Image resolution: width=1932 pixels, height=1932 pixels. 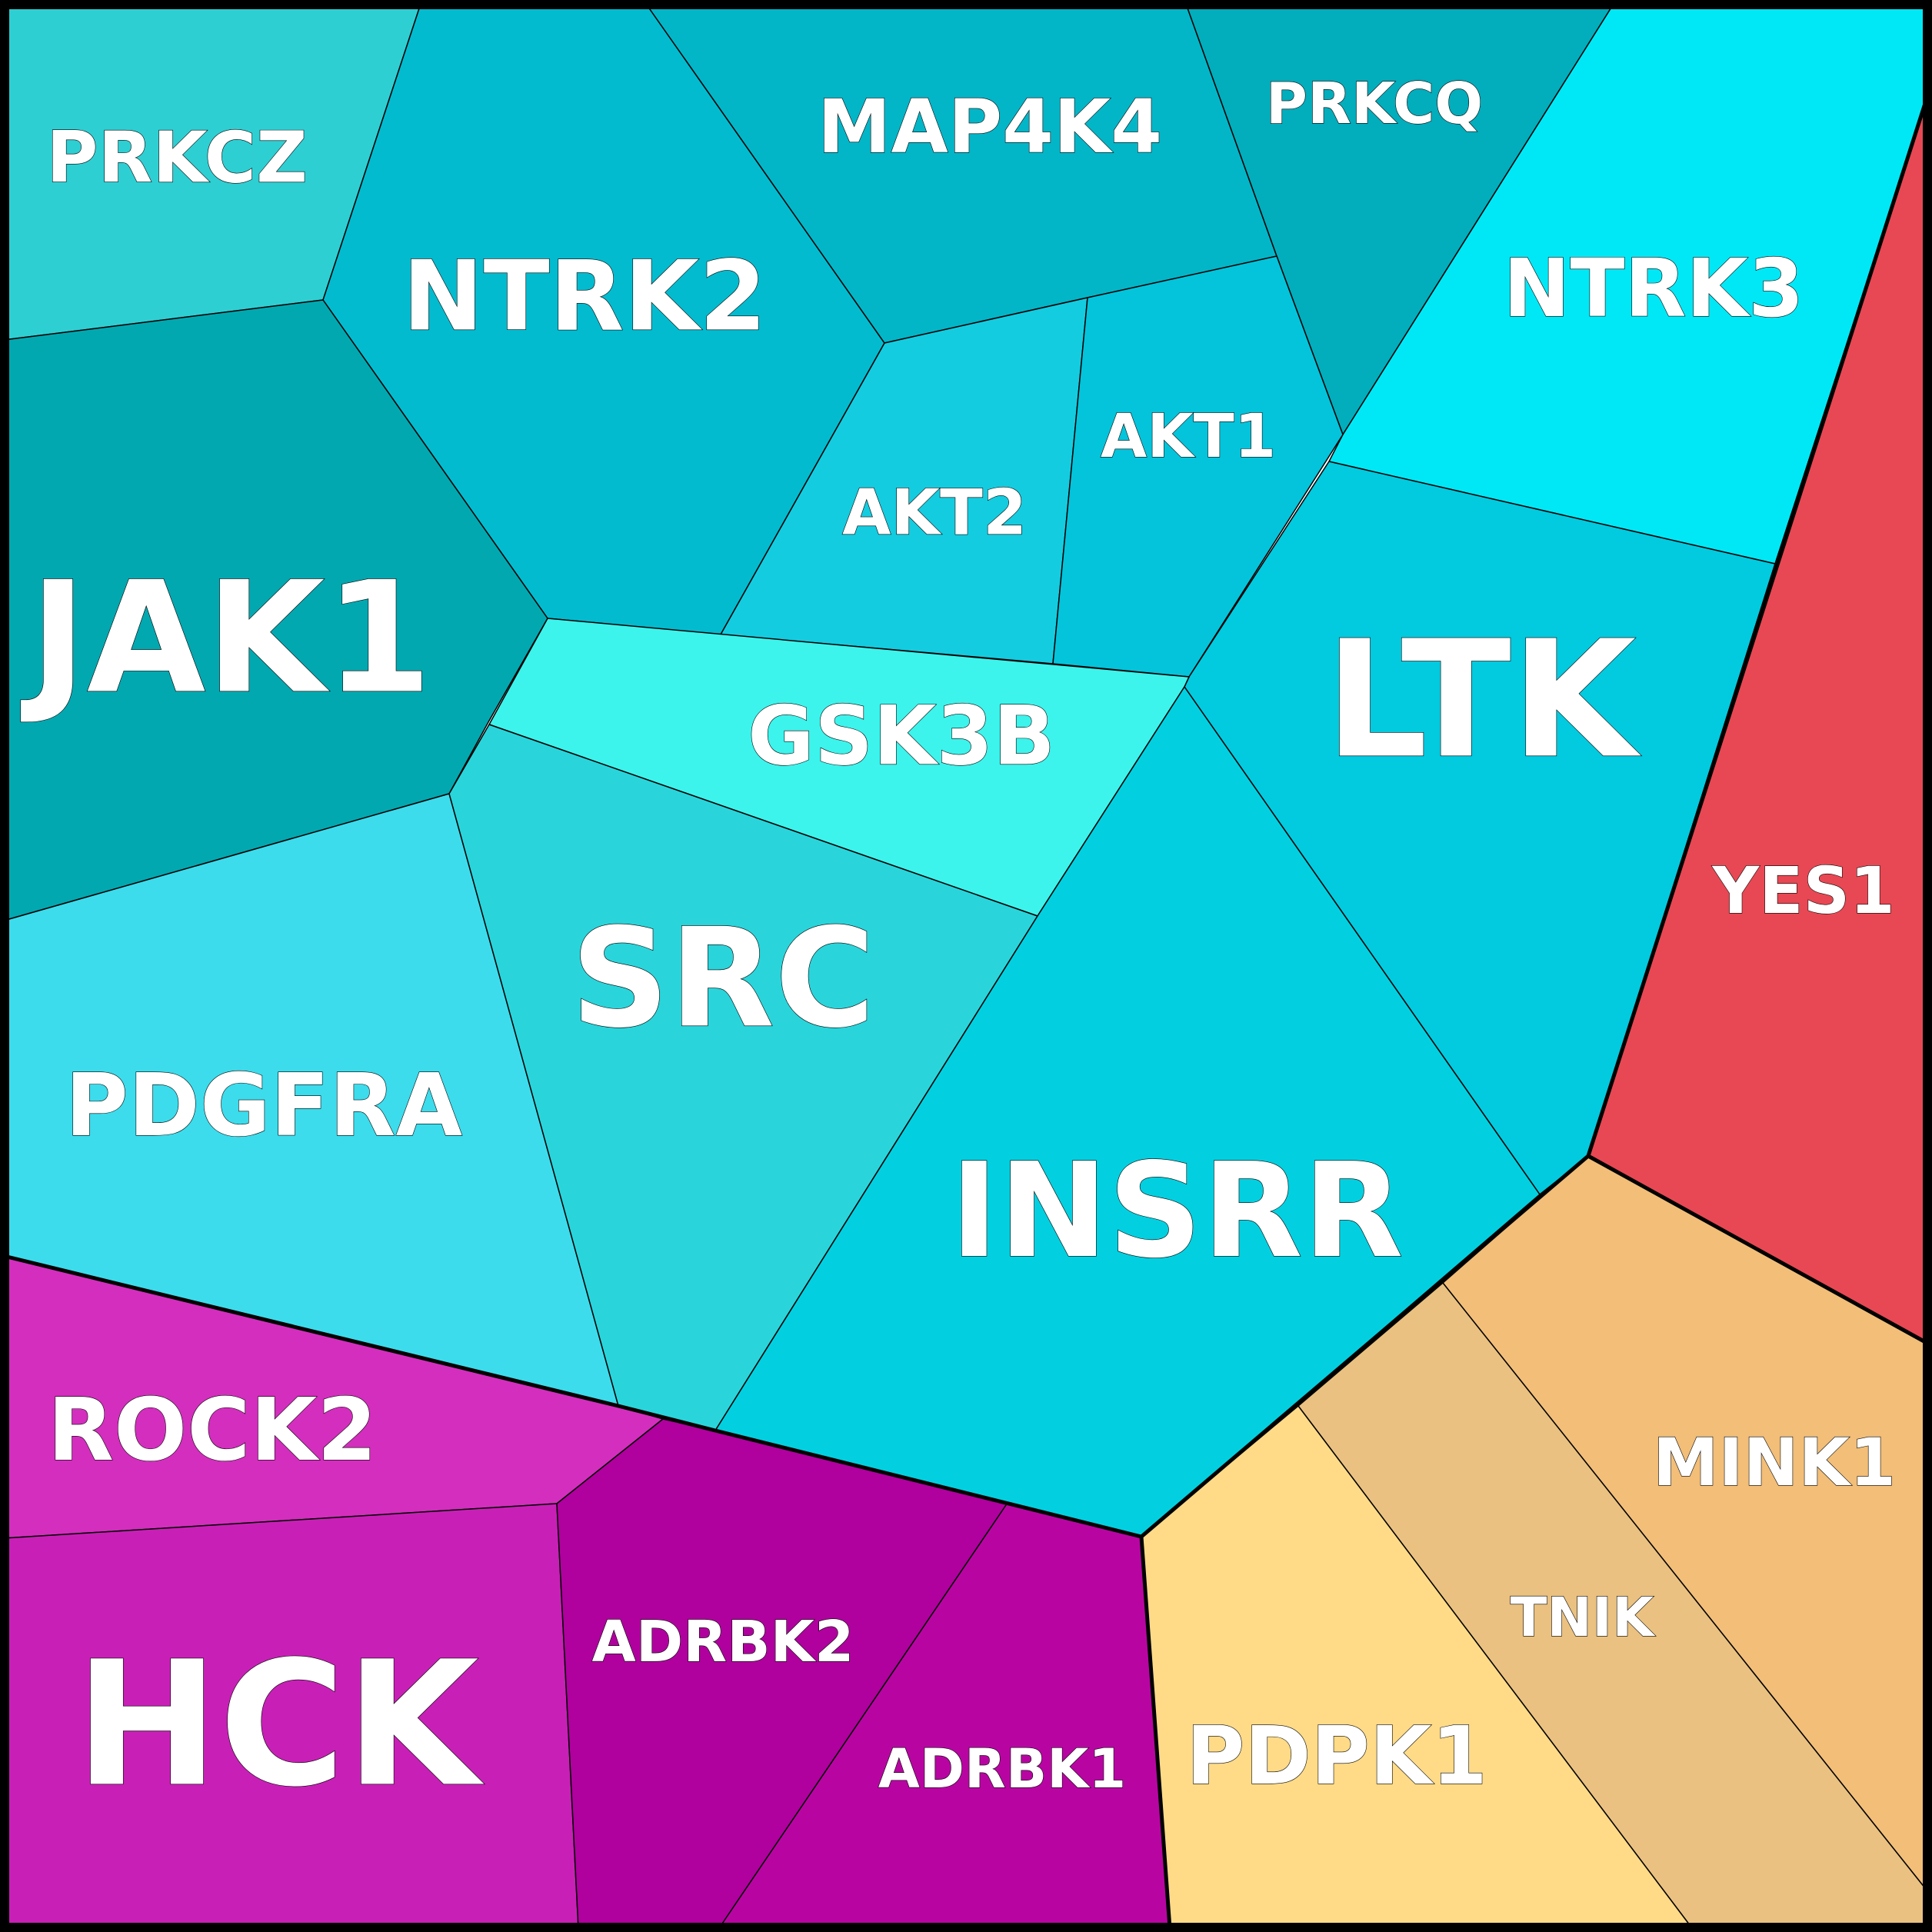 What do you see at coordinates (1374, 104) in the screenshot?
I see `label-prkcq: PRKCQ` at bounding box center [1374, 104].